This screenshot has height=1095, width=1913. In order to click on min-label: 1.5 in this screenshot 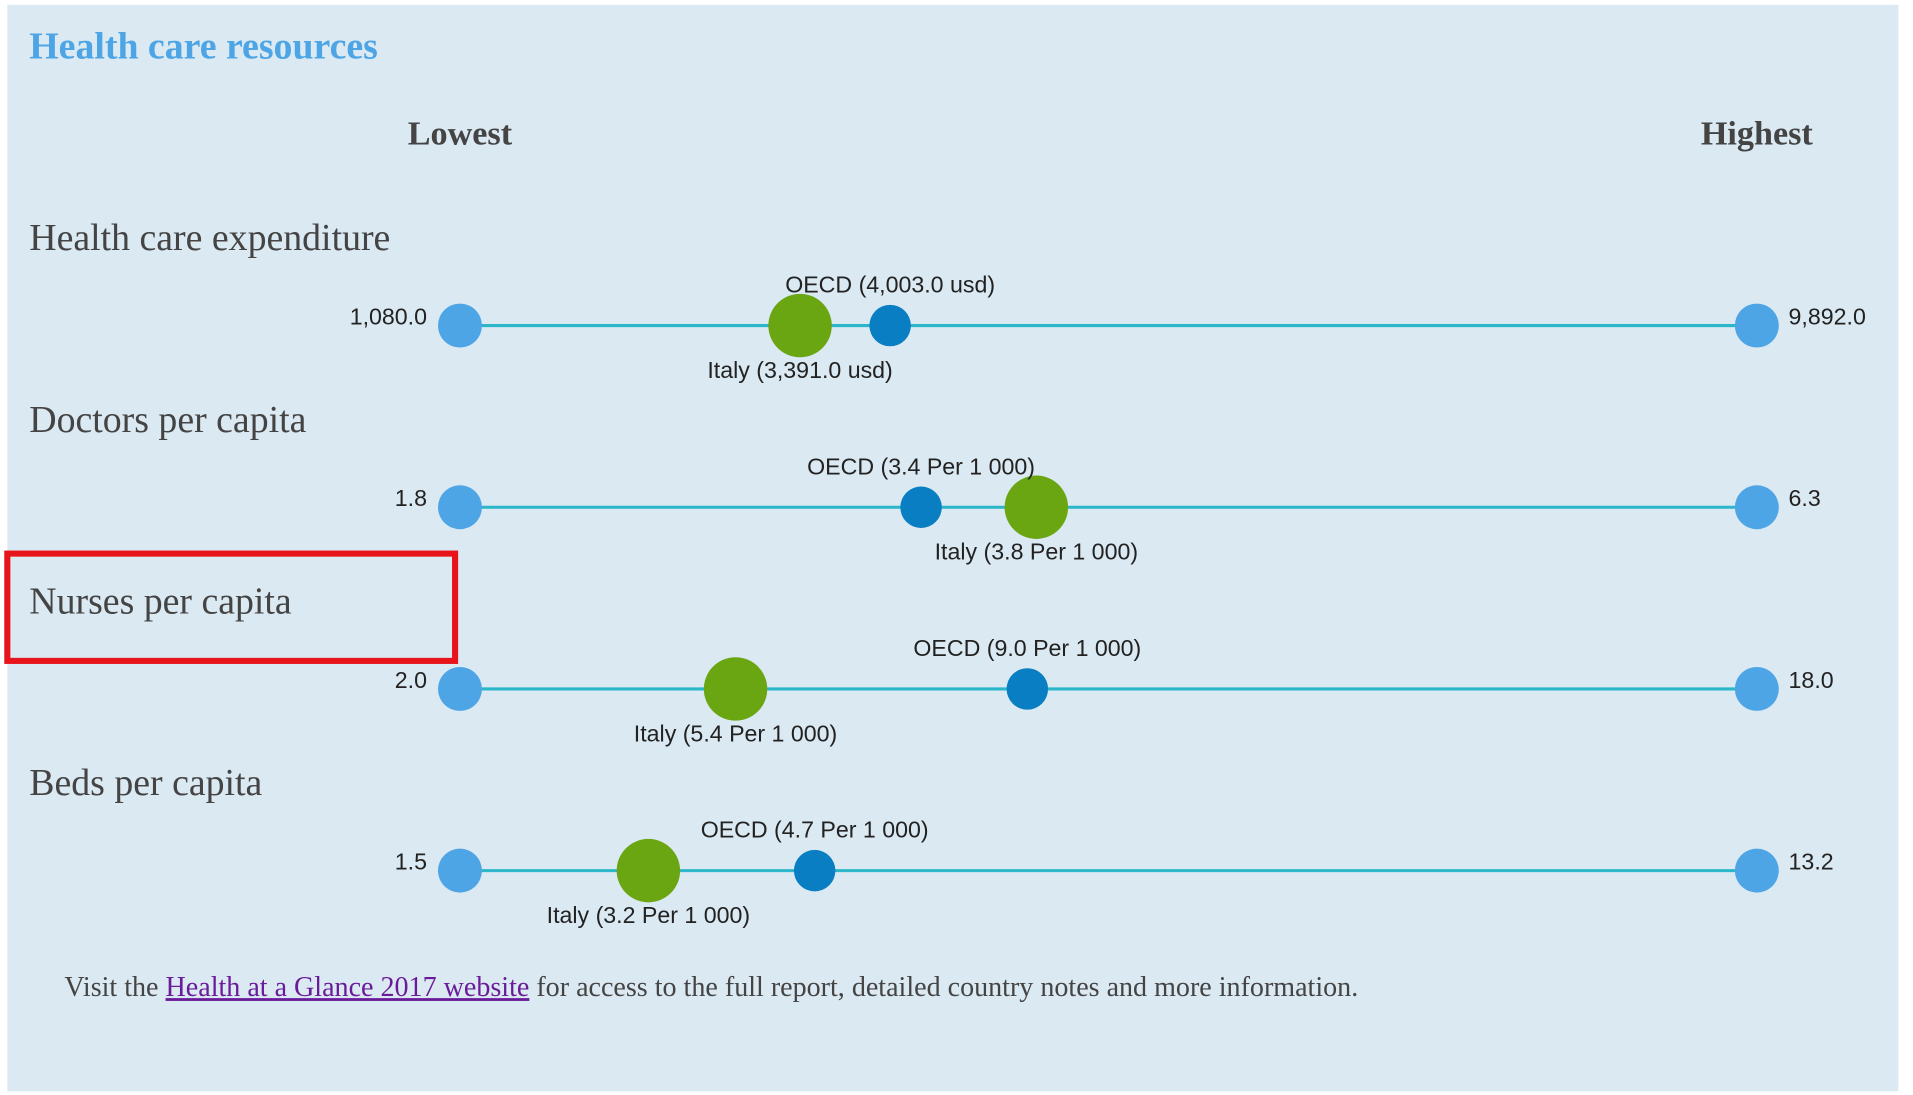, I will do `click(411, 861)`.